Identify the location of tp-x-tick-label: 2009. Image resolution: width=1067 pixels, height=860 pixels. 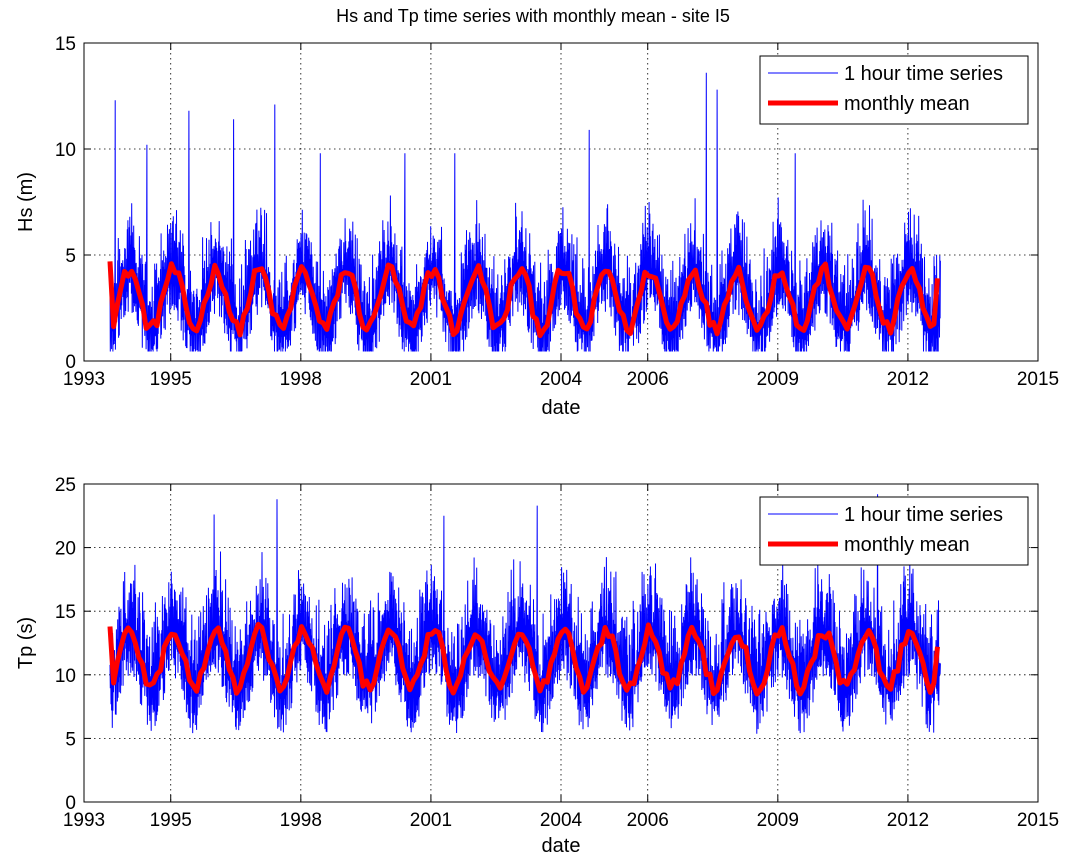
(778, 820).